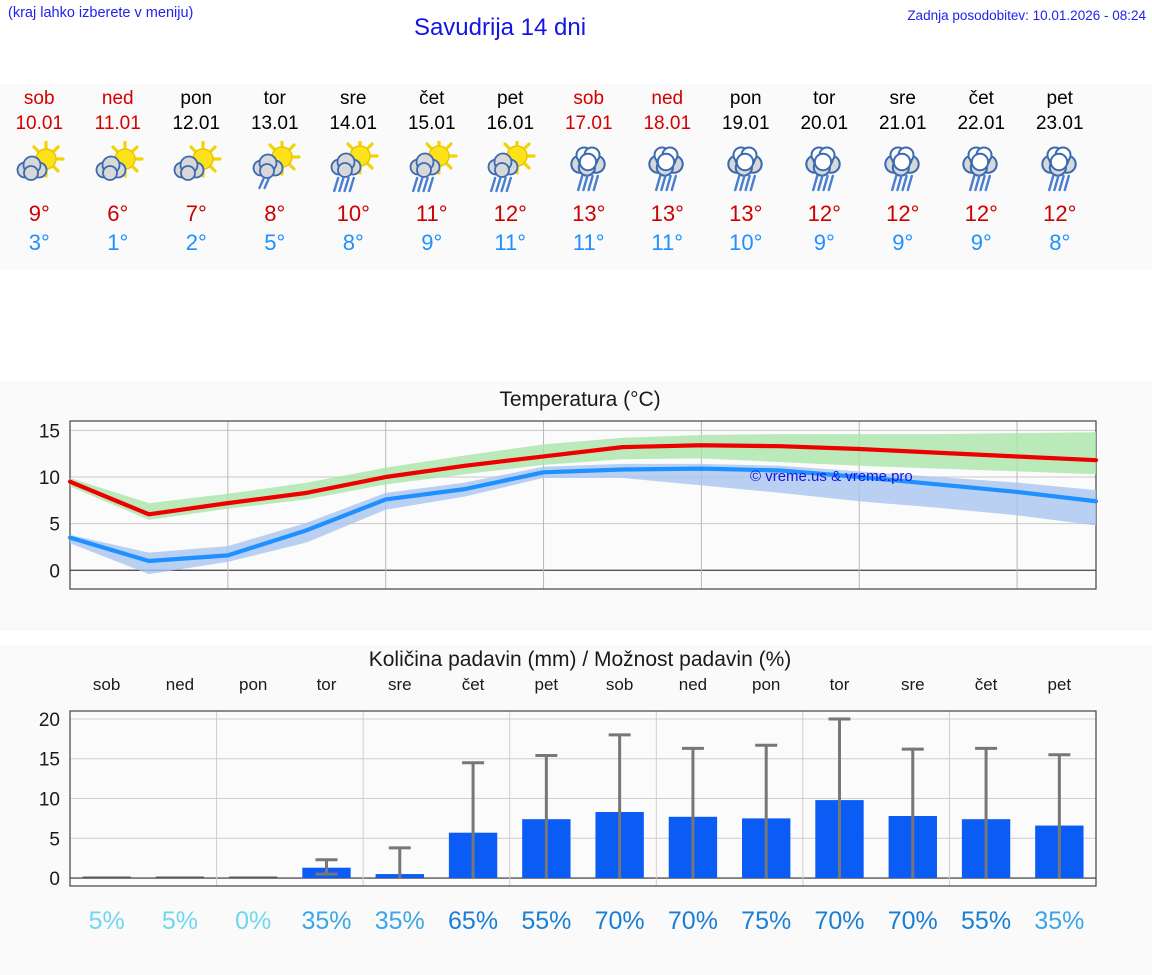 This screenshot has height=975, width=1152. What do you see at coordinates (118, 213) in the screenshot?
I see `day-max-temp: 6°` at bounding box center [118, 213].